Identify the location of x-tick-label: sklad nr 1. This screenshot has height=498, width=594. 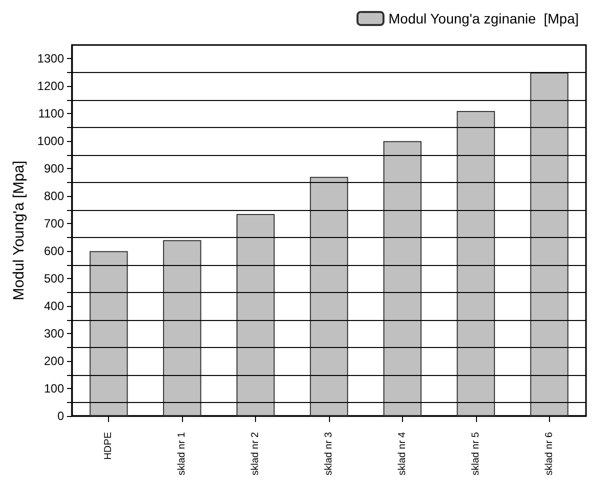
(182, 454).